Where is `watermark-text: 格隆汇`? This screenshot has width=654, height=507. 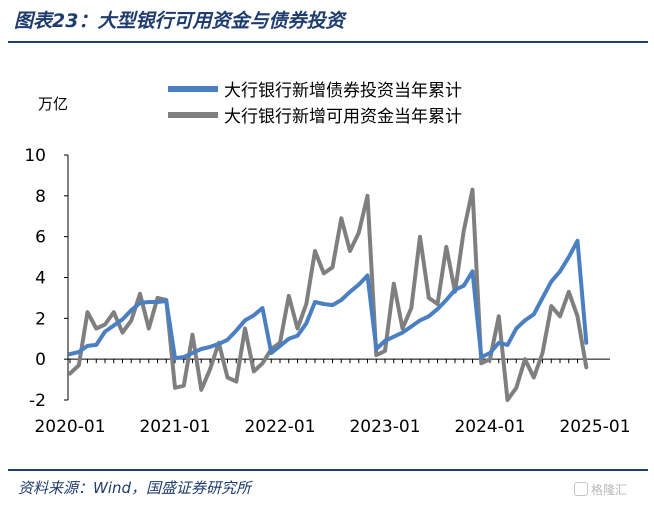
watermark-text: 格隆汇 is located at coordinates (609, 490).